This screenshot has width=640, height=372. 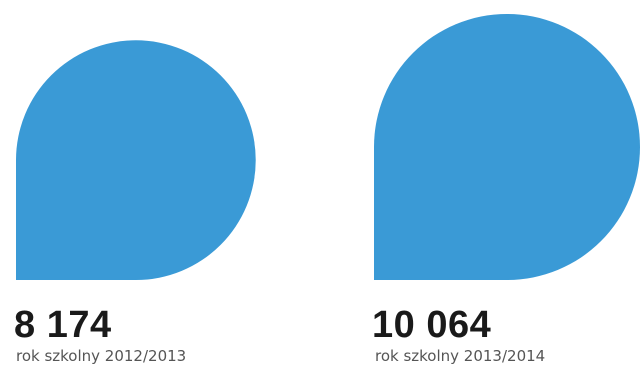 I want to click on value-label-2013-2014: 10 064, so click(x=432, y=325).